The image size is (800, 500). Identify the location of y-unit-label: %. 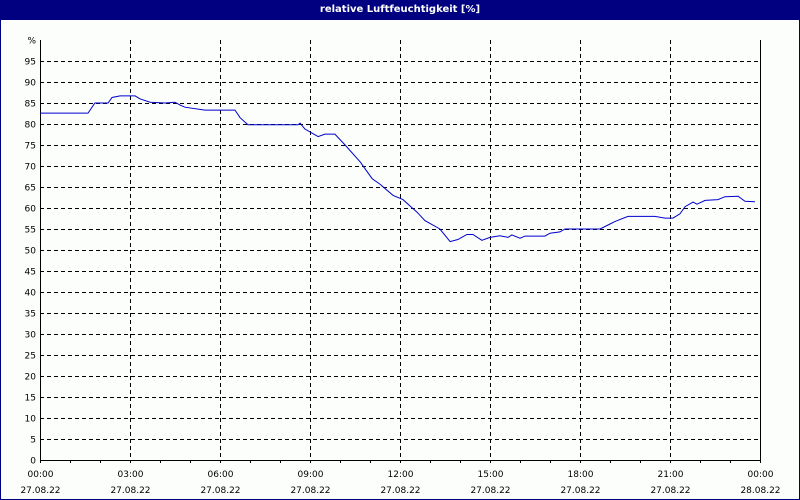
(31, 42).